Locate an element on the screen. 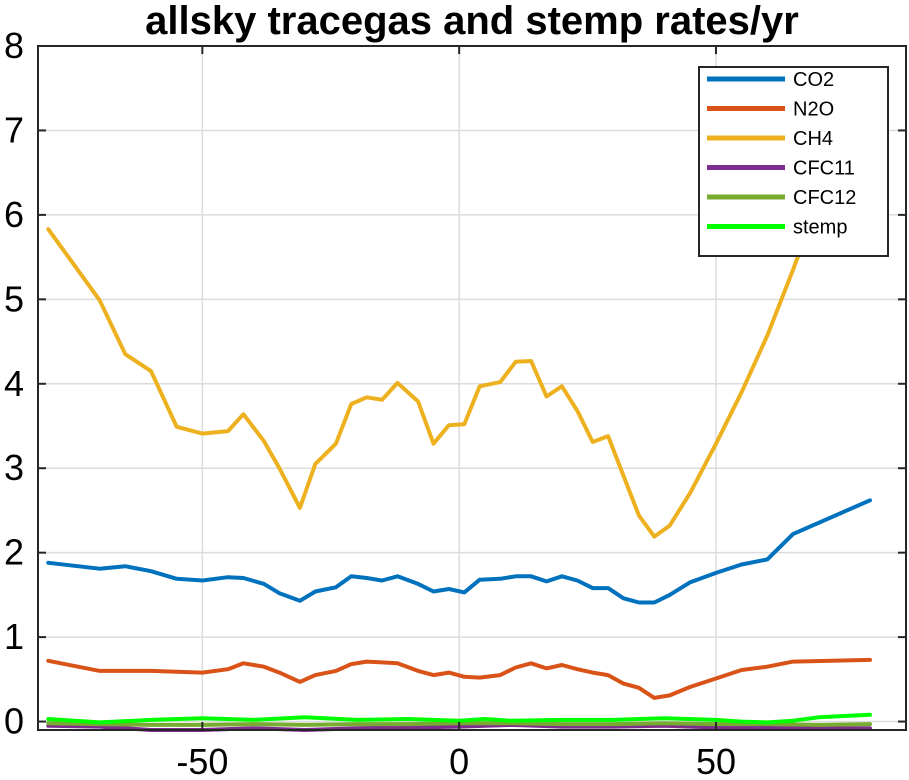  y-tick-label: 2 is located at coordinates (14, 552).